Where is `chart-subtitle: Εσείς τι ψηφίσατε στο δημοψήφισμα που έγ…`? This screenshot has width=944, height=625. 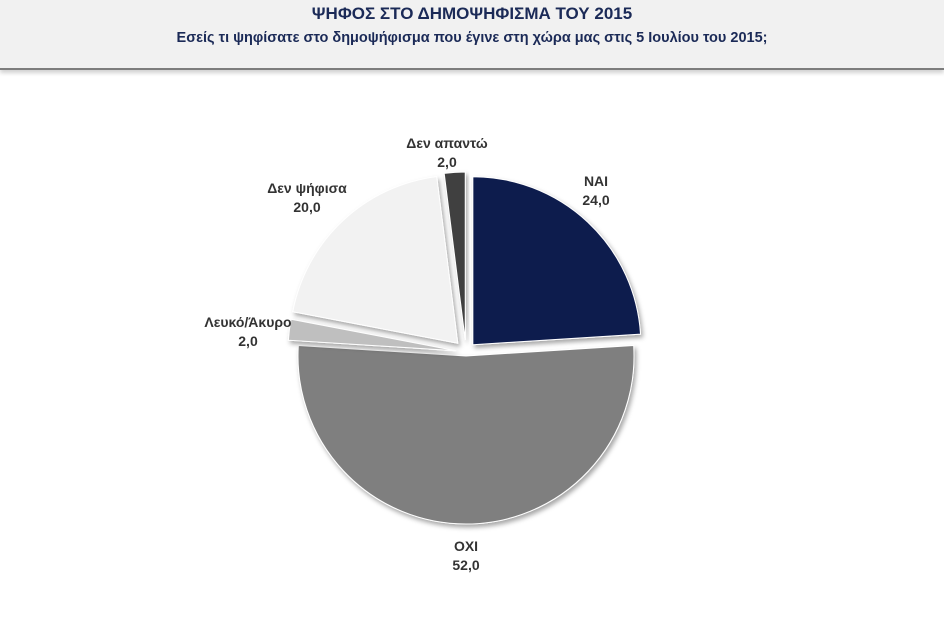 chart-subtitle: Εσείς τι ψηφίσατε στο δημοψήφισμα που έγ… is located at coordinates (472, 38).